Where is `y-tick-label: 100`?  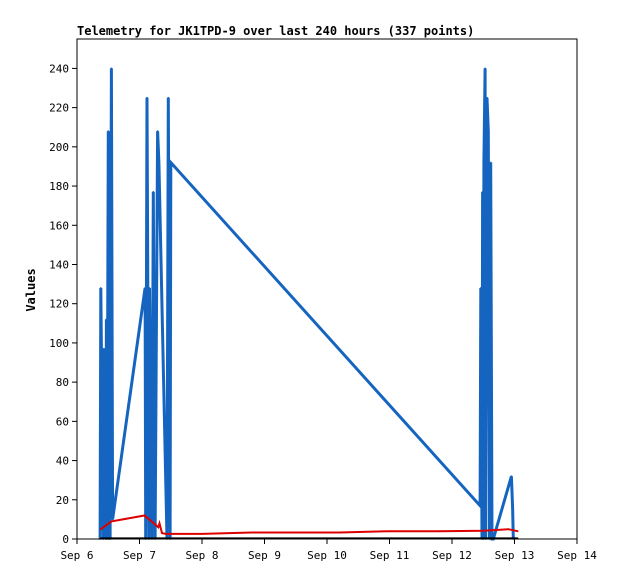
y-tick-label: 100 is located at coordinates (59, 343).